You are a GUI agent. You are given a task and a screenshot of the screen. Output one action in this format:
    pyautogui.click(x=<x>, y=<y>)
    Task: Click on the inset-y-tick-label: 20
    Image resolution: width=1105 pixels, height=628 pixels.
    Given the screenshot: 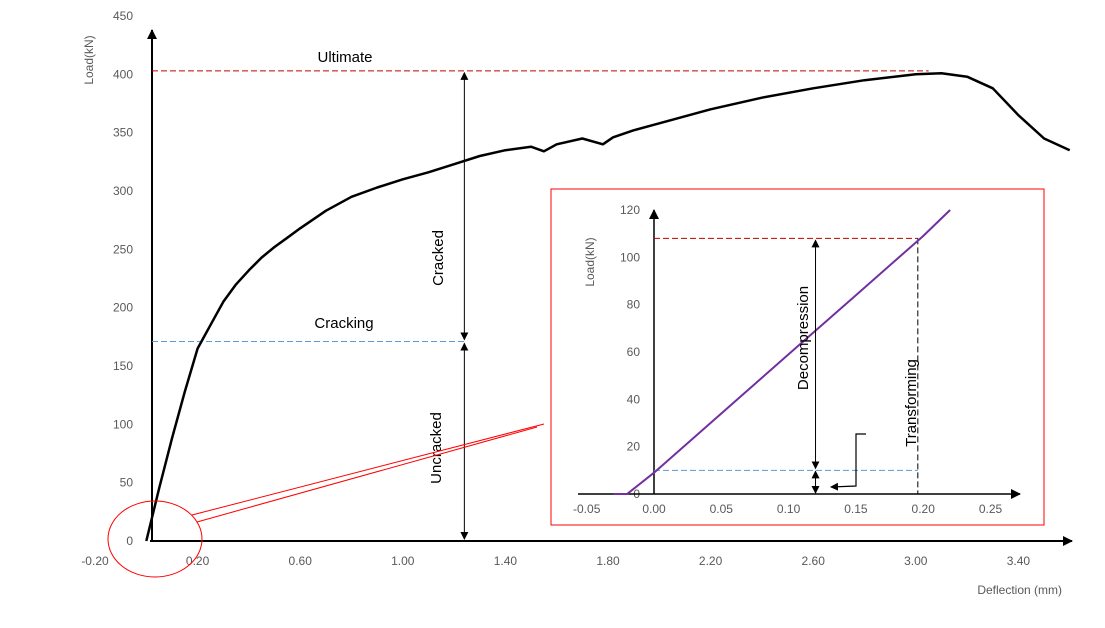 What is the action you would take?
    pyautogui.click(x=634, y=447)
    